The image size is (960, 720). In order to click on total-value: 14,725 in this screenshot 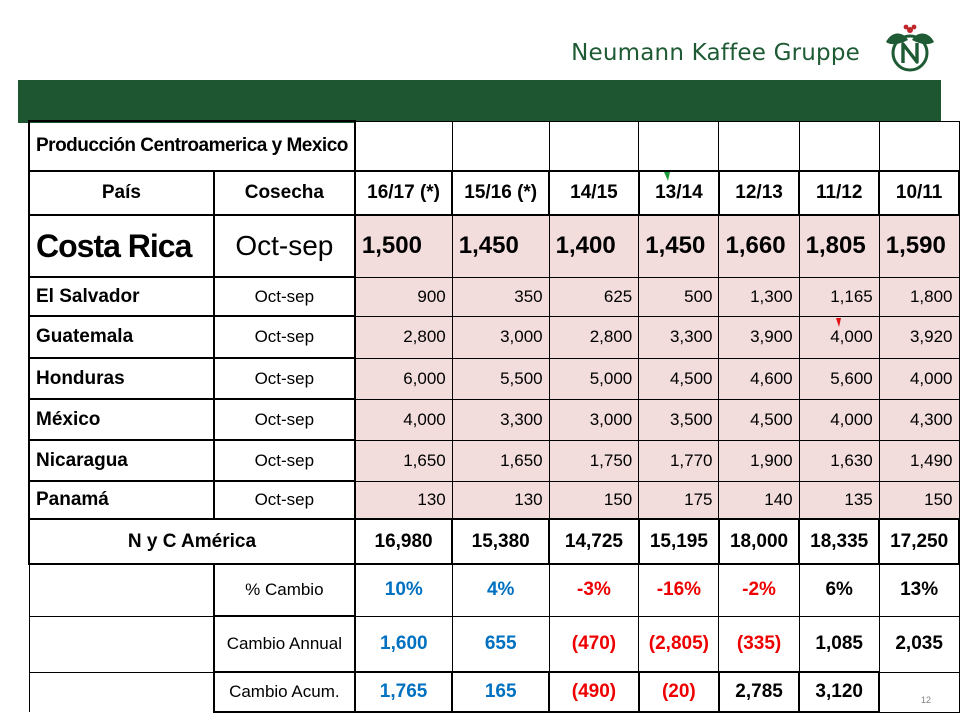, I will do `click(594, 541)`.